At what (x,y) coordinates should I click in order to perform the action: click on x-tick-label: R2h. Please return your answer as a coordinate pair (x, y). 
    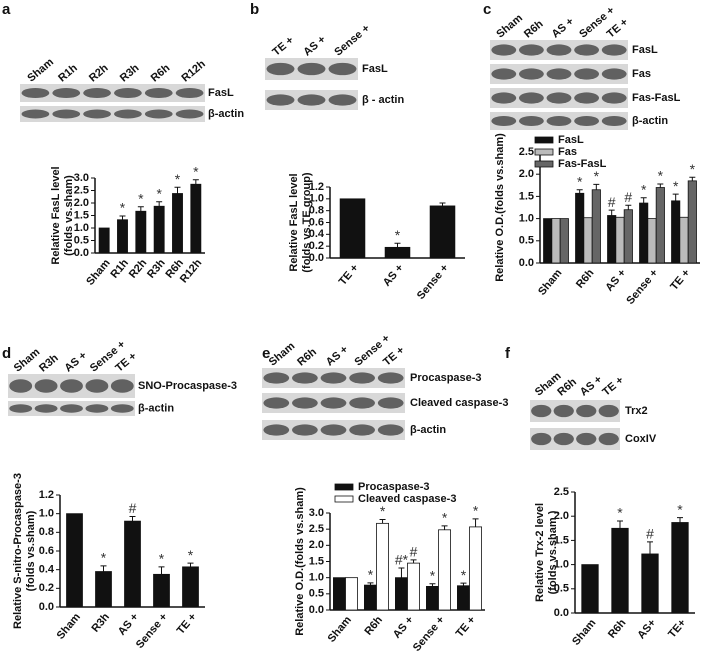
    Looking at the image, I should click on (138, 269).